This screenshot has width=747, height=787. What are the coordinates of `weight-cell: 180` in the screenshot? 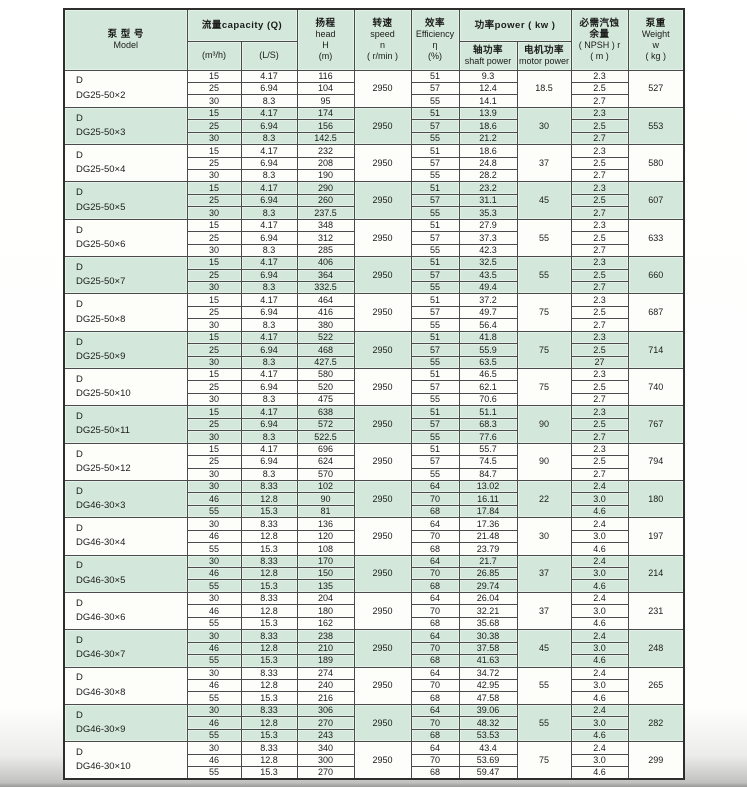 It's located at (656, 499).